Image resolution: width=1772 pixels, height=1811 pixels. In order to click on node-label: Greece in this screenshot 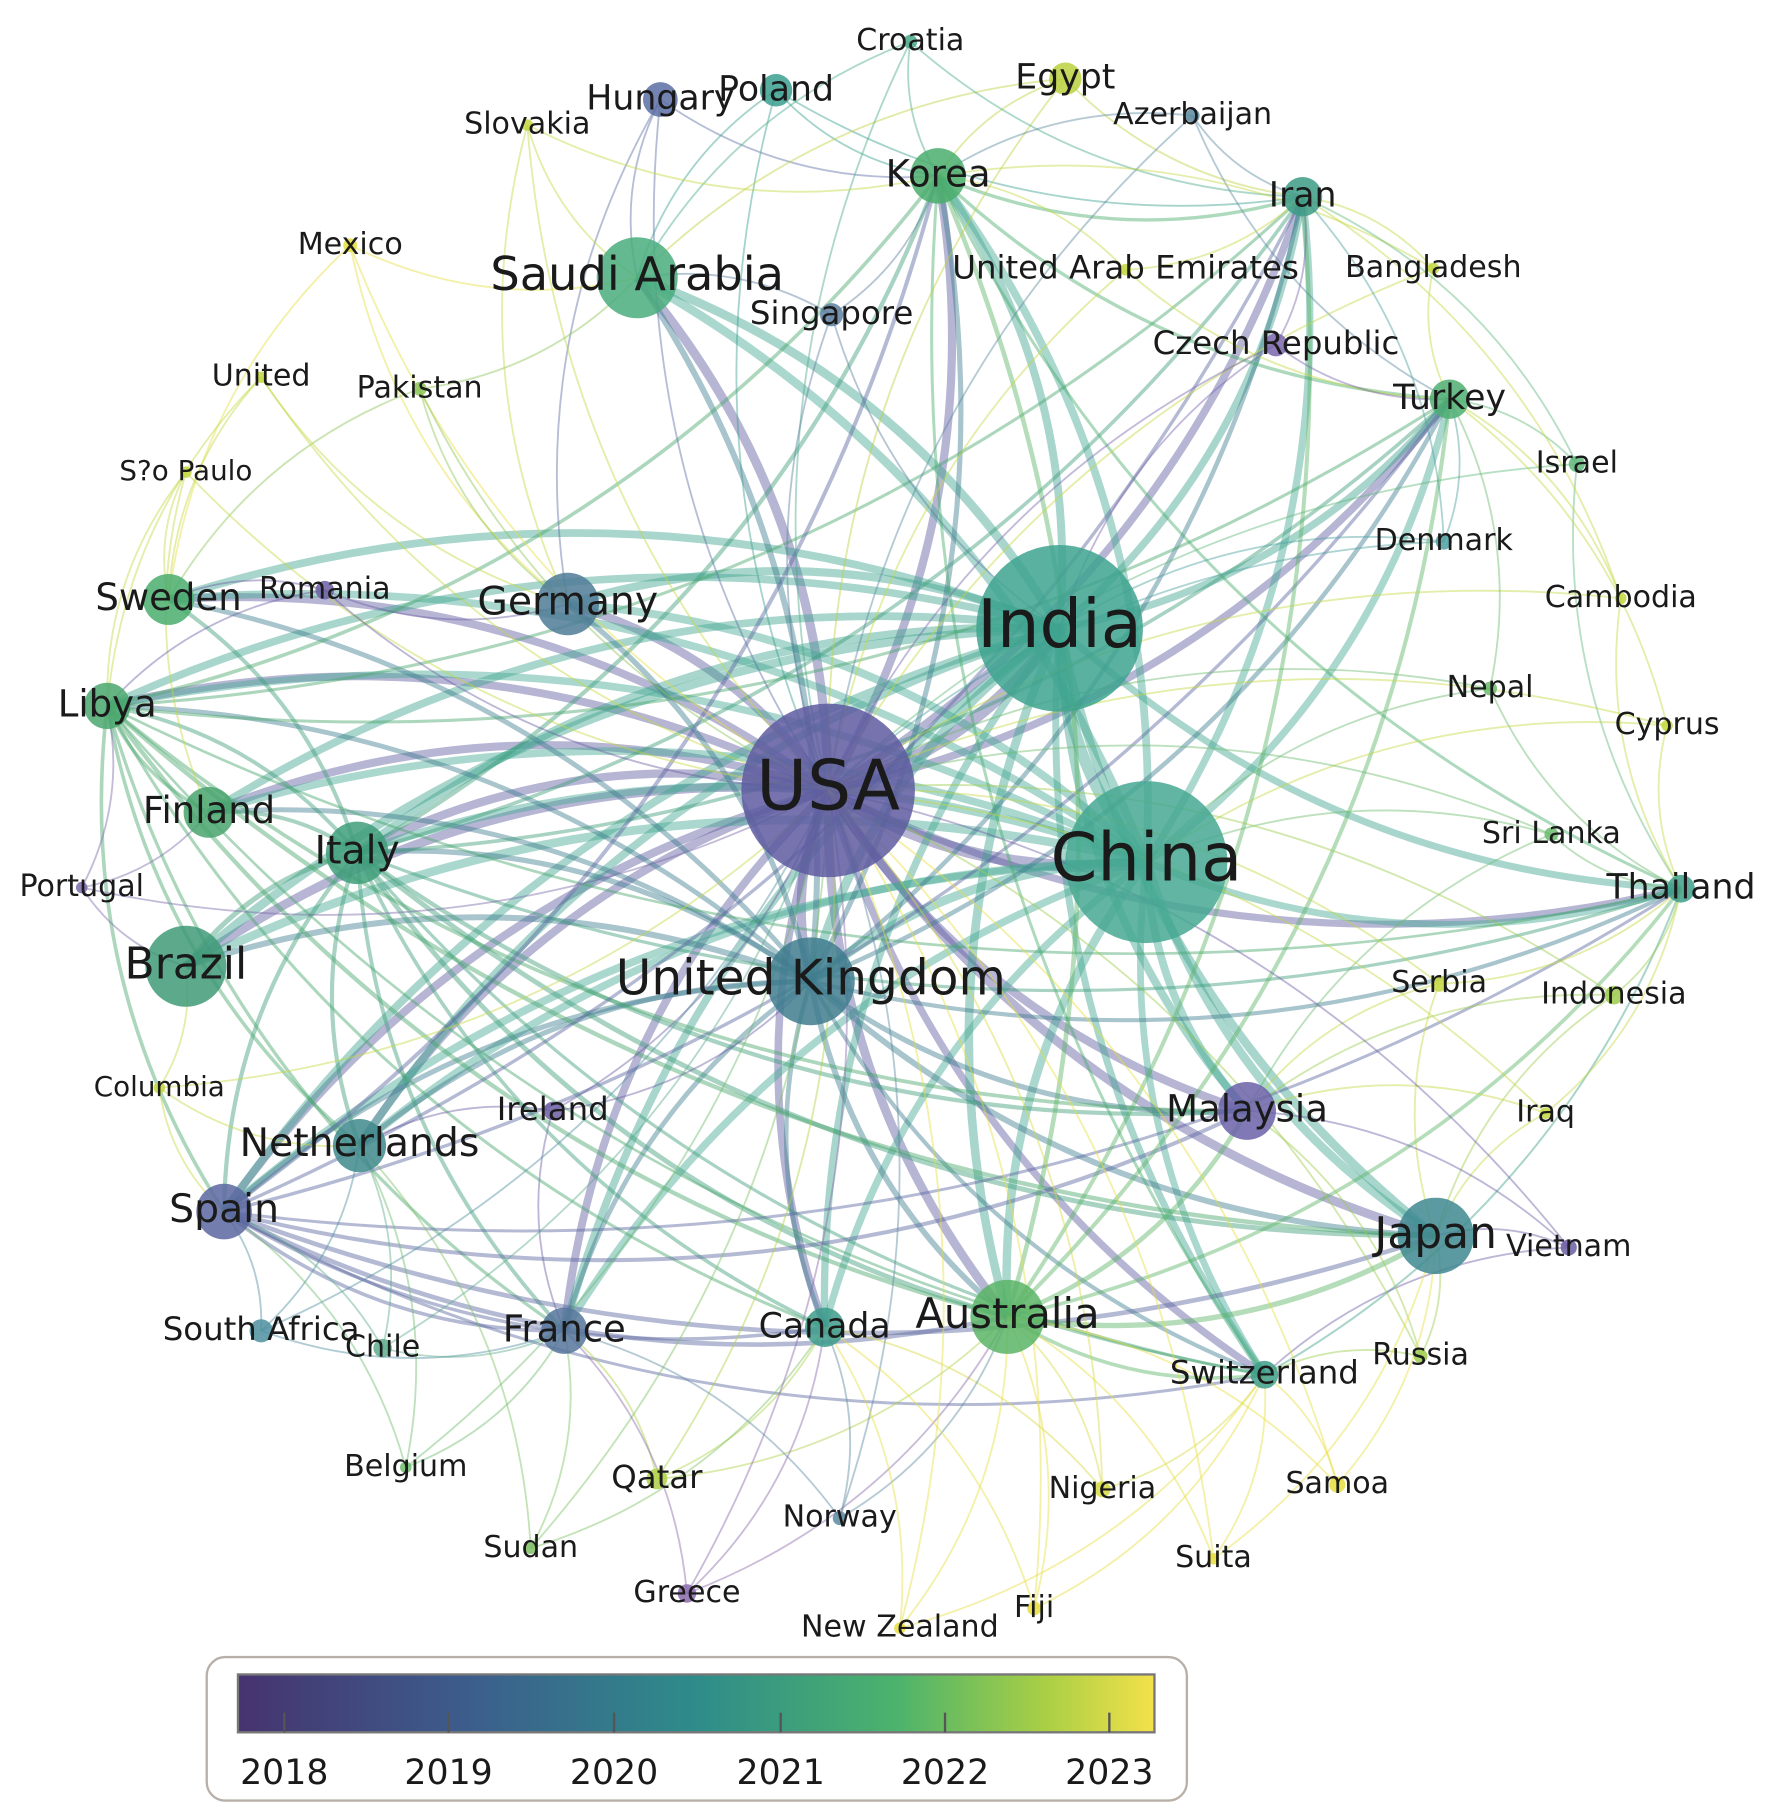, I will do `click(686, 1592)`.